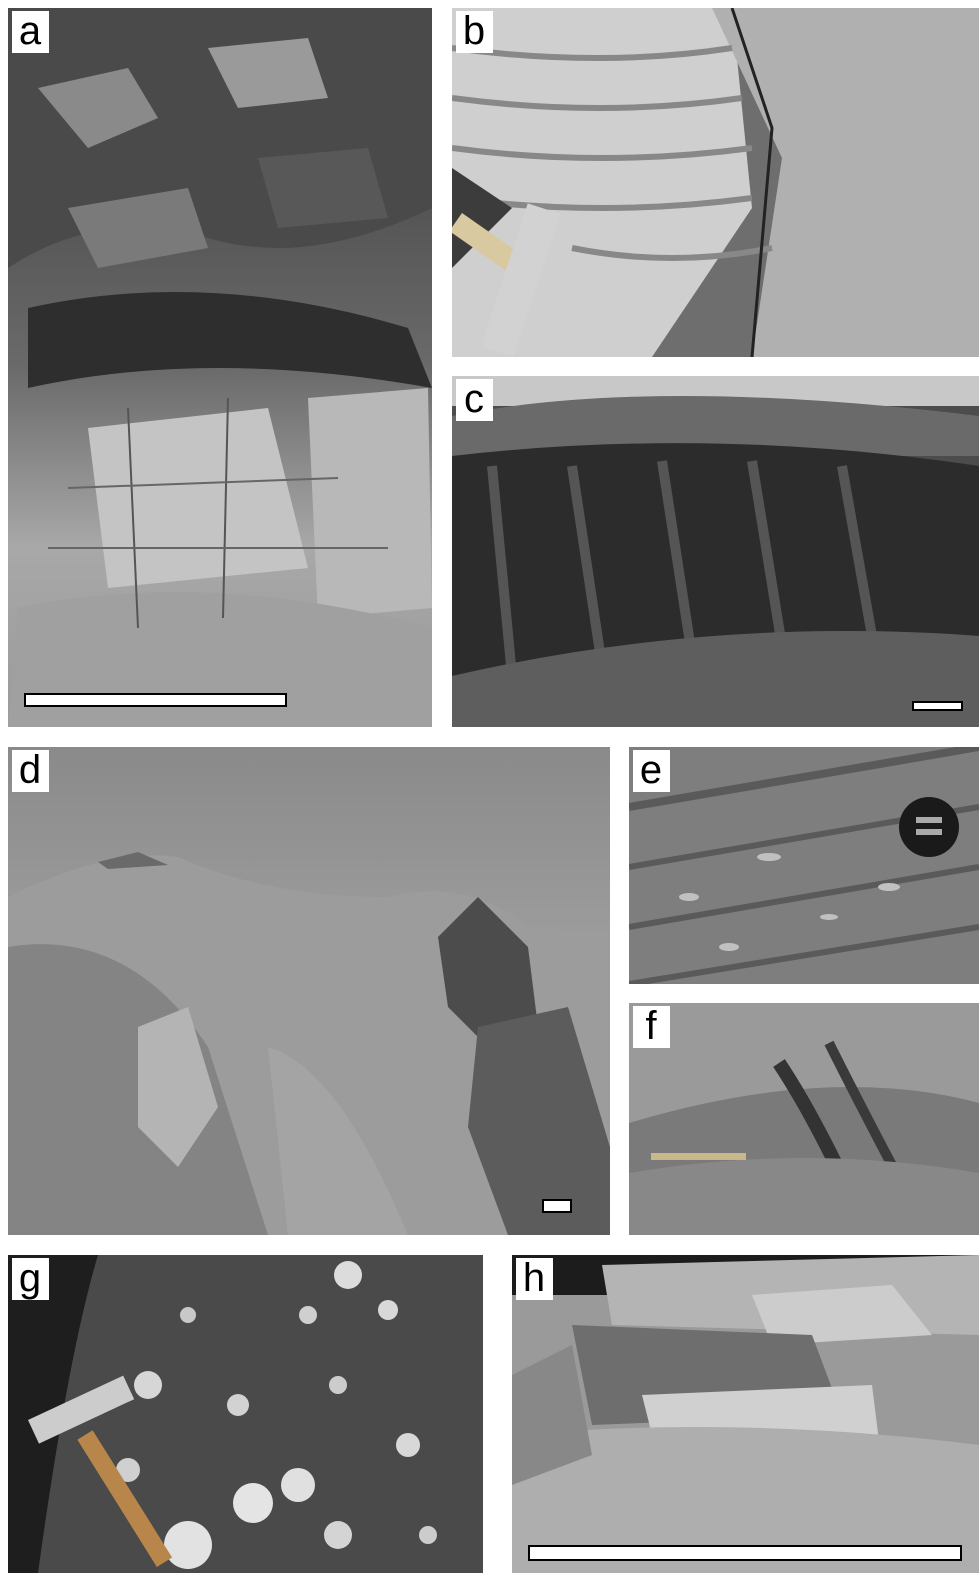 This screenshot has height=1573, width=979. I want to click on panel-label-g: g, so click(30, 1279).